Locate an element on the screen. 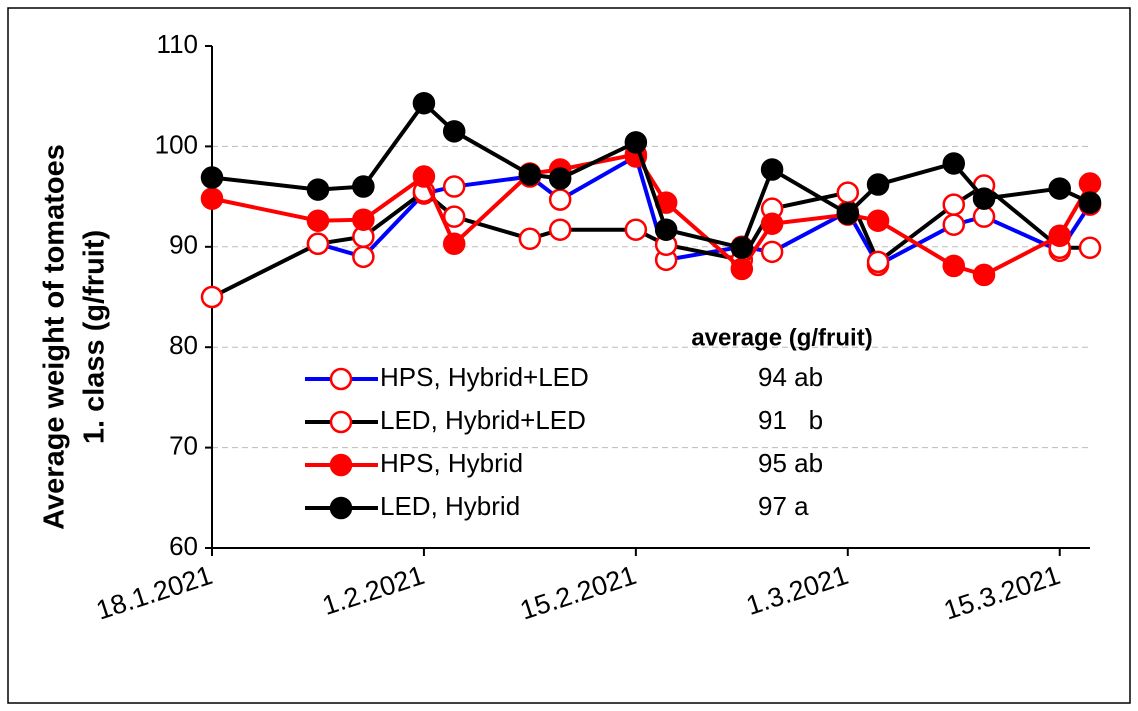 The height and width of the screenshot is (711, 1138). legend-label: LED, Hybrid is located at coordinates (450, 506).